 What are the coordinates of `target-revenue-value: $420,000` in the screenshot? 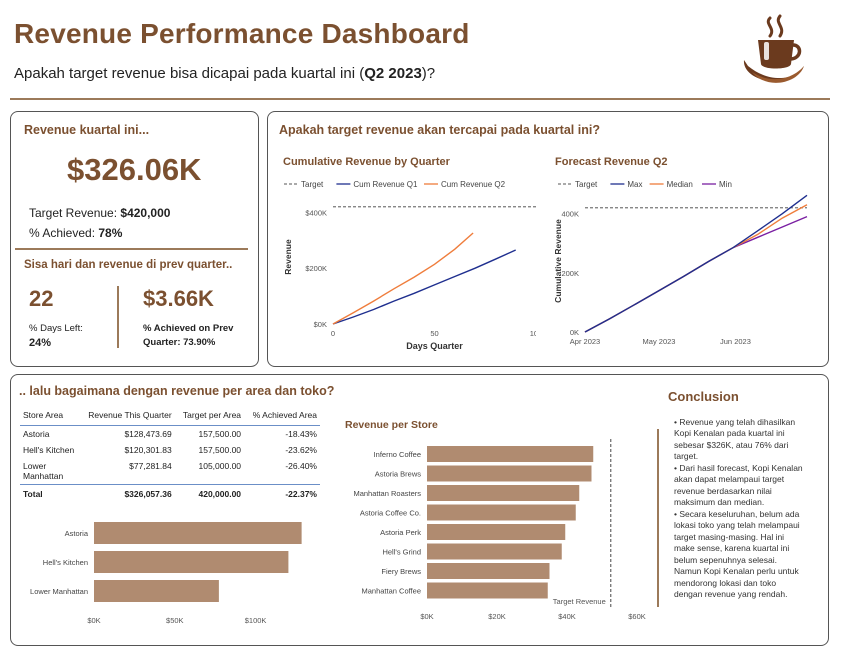 It's located at (145, 213).